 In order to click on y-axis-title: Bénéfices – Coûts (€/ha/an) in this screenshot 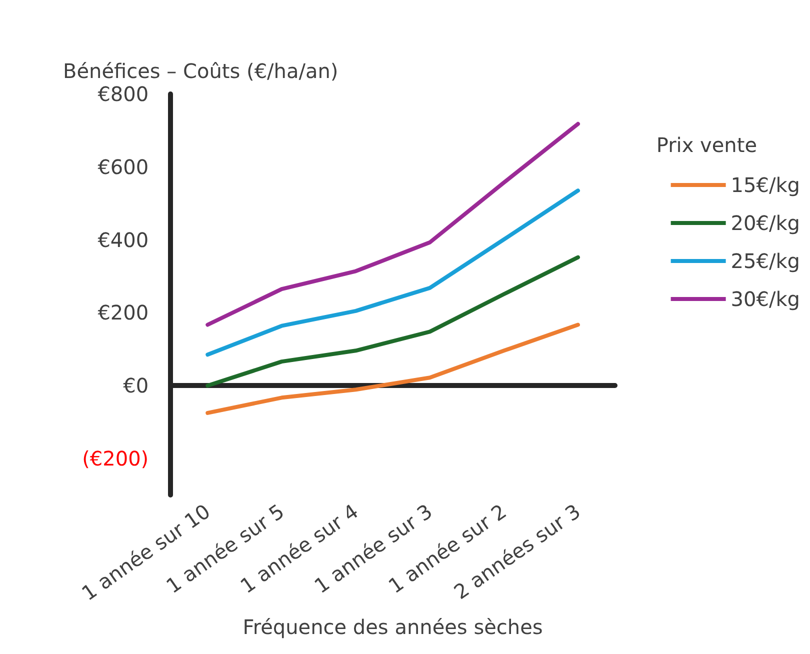, I will do `click(200, 71)`.